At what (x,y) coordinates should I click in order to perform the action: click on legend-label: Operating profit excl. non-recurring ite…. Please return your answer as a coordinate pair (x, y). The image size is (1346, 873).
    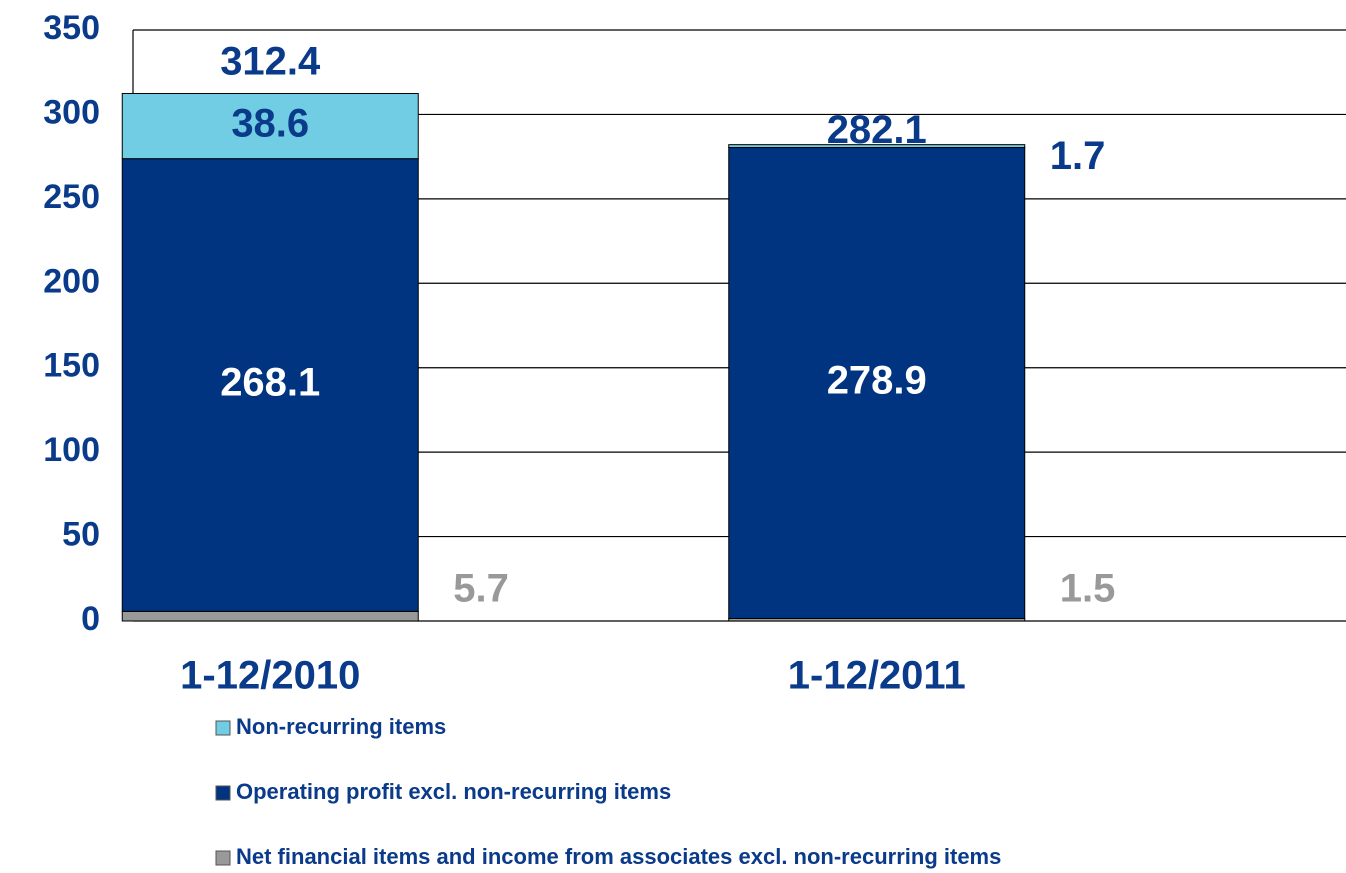
    Looking at the image, I should click on (453, 791).